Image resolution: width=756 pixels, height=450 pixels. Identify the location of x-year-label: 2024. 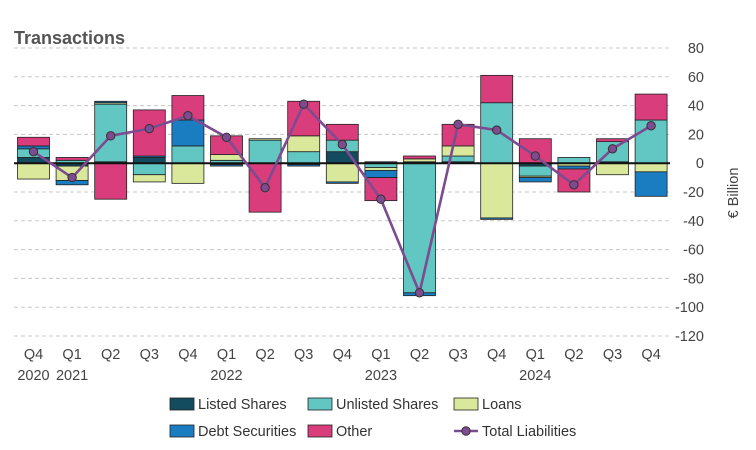
(535, 376).